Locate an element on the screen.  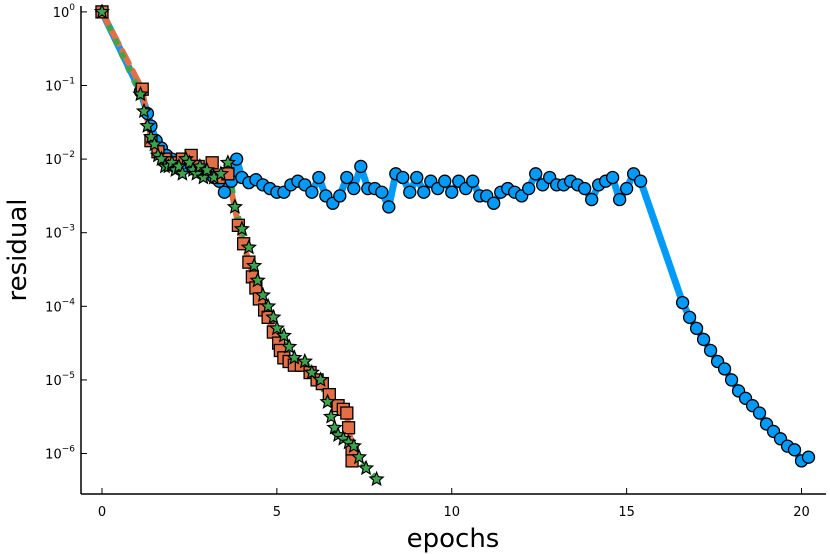
y-tick-label: 10⁰ is located at coordinates (64, 12).